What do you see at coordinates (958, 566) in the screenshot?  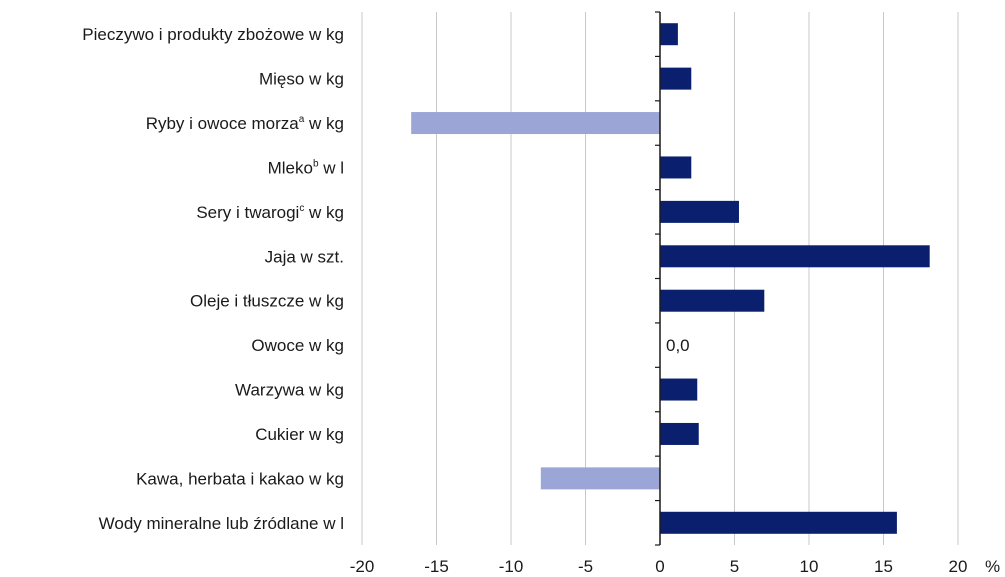 I see `x-tick-label: 20` at bounding box center [958, 566].